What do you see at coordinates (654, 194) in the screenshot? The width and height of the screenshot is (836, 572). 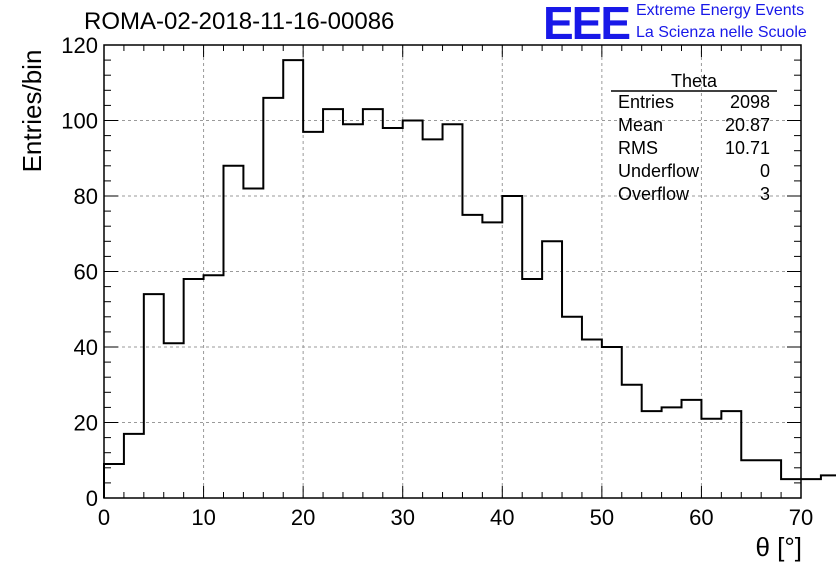 I see `stats-label: Overflow` at bounding box center [654, 194].